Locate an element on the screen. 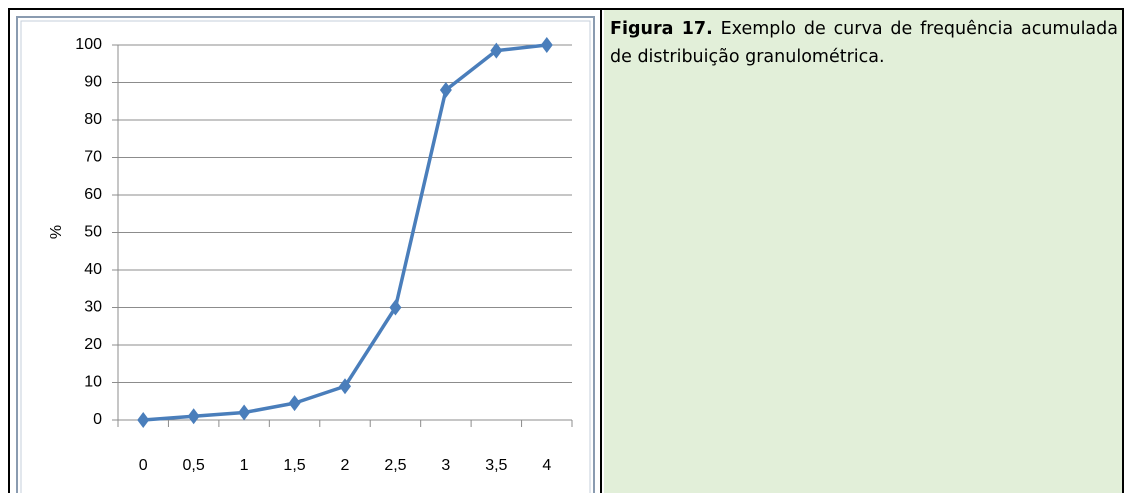 Image resolution: width=1132 pixels, height=493 pixels. x-tick-label: 3 is located at coordinates (445, 465).